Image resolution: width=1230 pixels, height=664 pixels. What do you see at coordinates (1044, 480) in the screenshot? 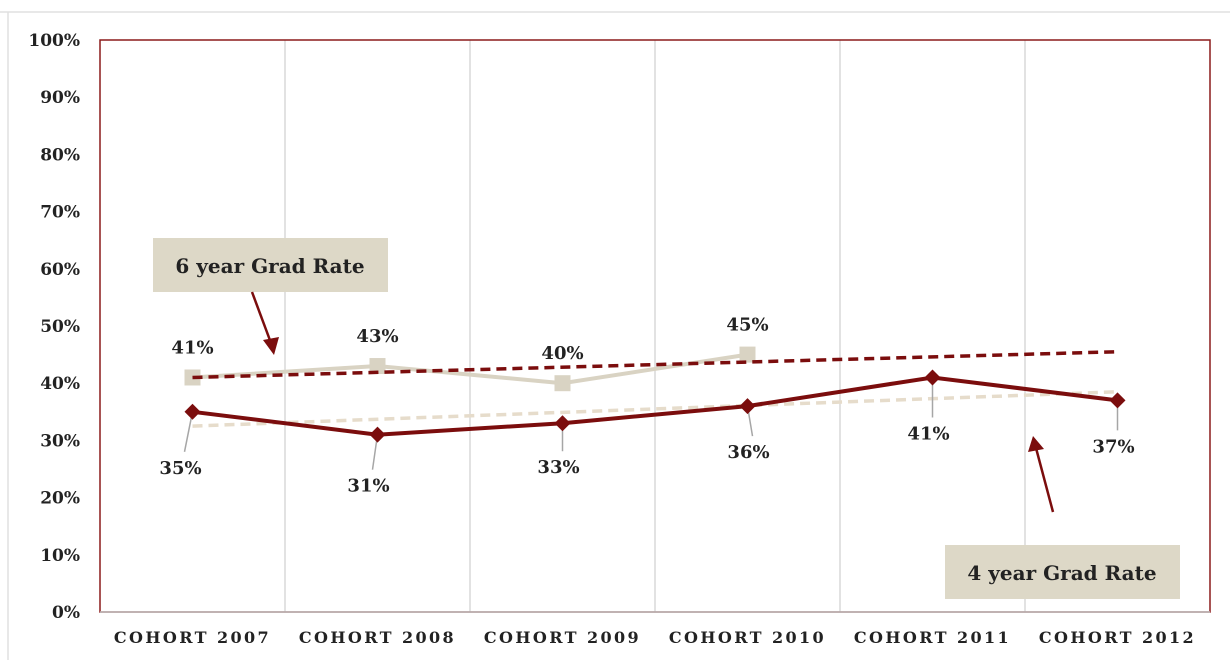
I see `callout-arrow-4-year` at bounding box center [1044, 480].